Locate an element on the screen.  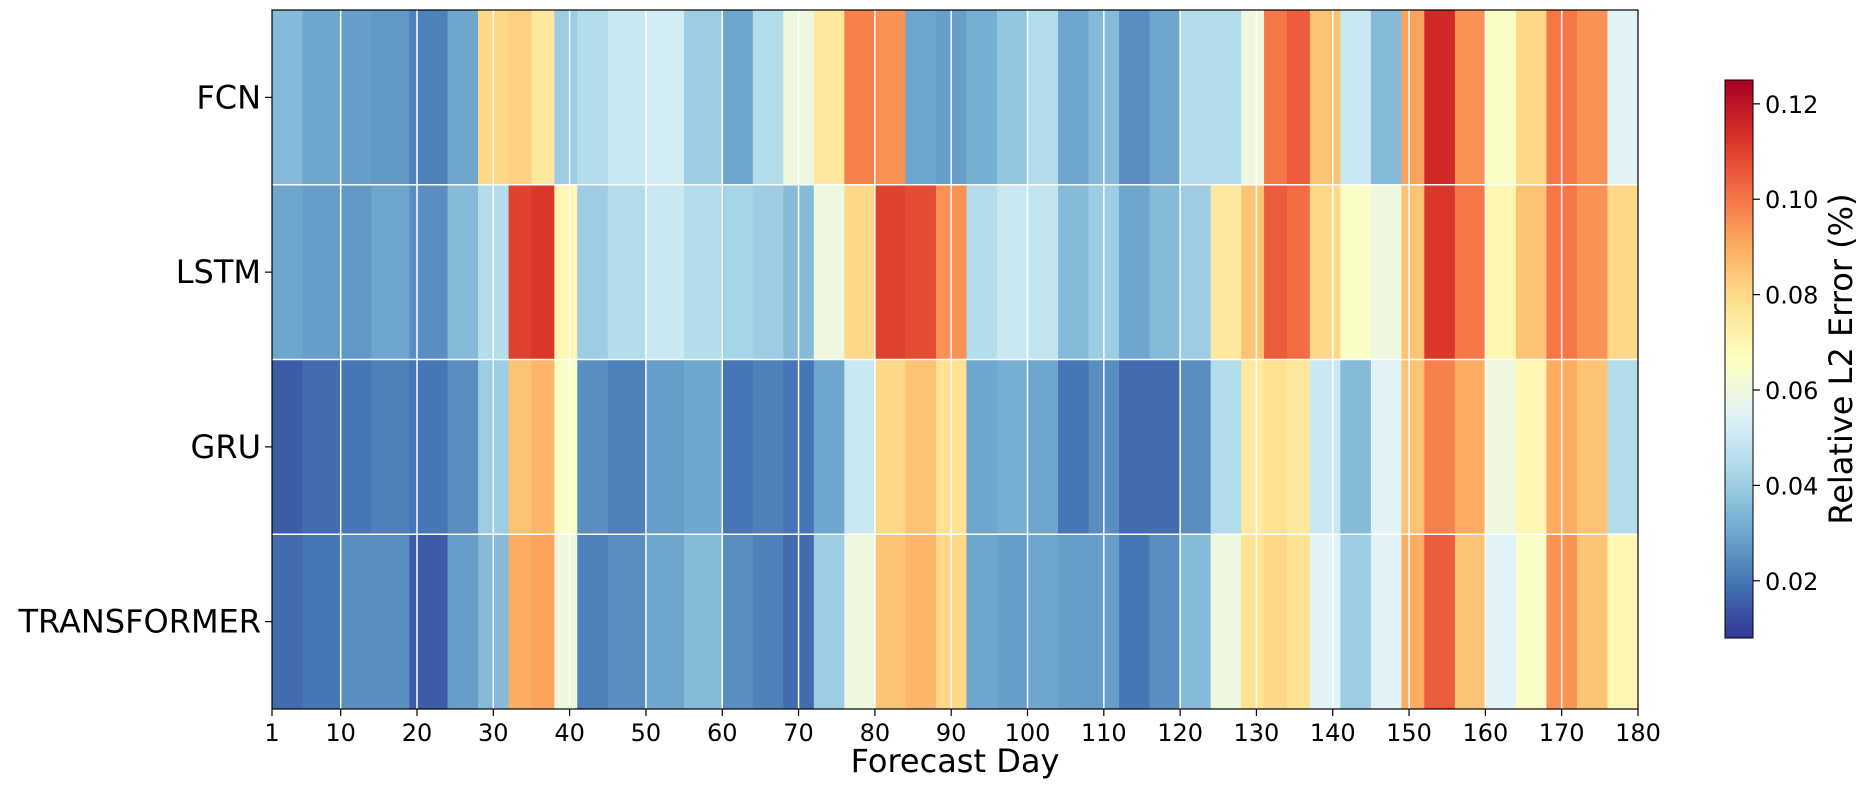
colorbar-gradient is located at coordinates (1739, 359).